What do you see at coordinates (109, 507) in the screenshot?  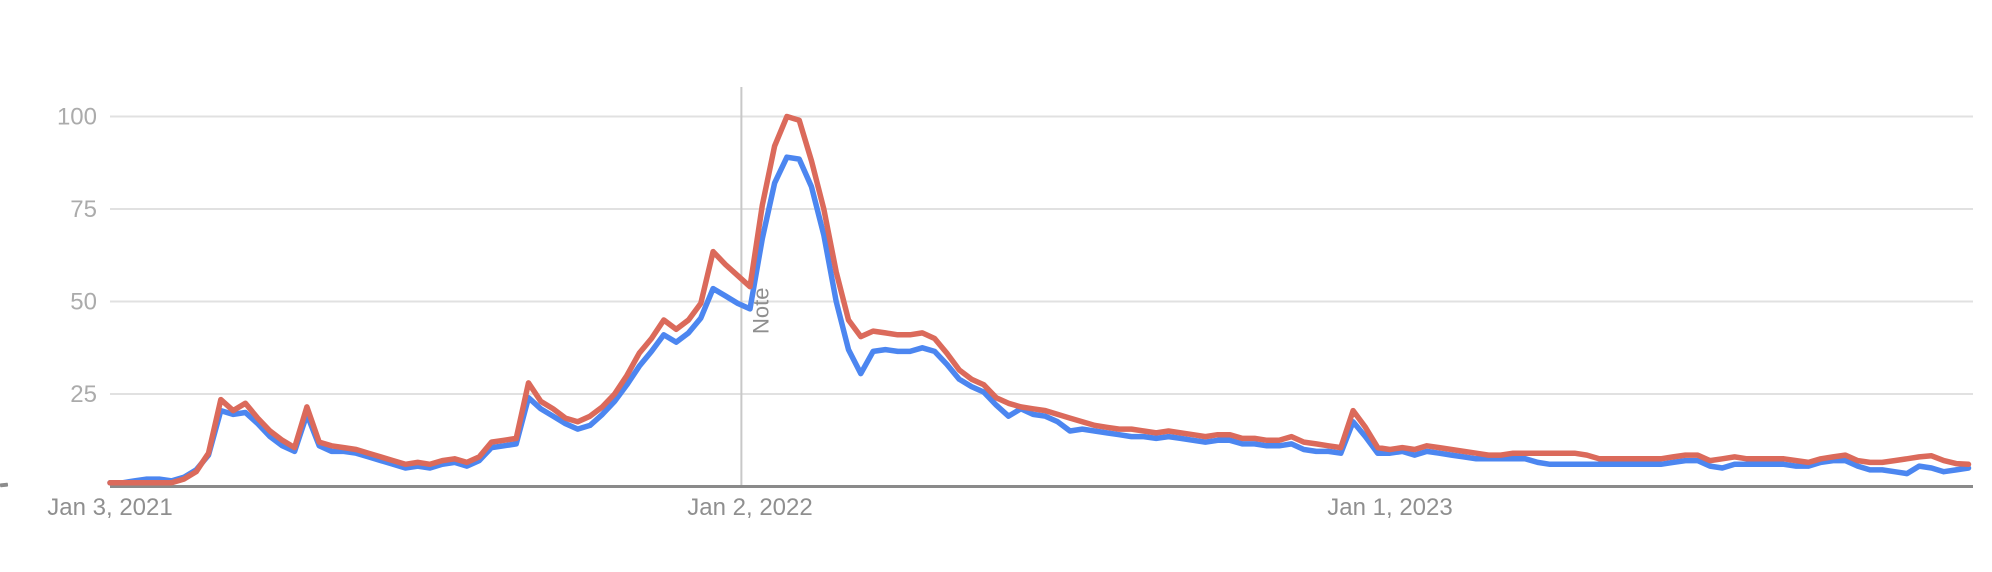 I see `x-tick-label-0: Jan 3, 2021` at bounding box center [109, 507].